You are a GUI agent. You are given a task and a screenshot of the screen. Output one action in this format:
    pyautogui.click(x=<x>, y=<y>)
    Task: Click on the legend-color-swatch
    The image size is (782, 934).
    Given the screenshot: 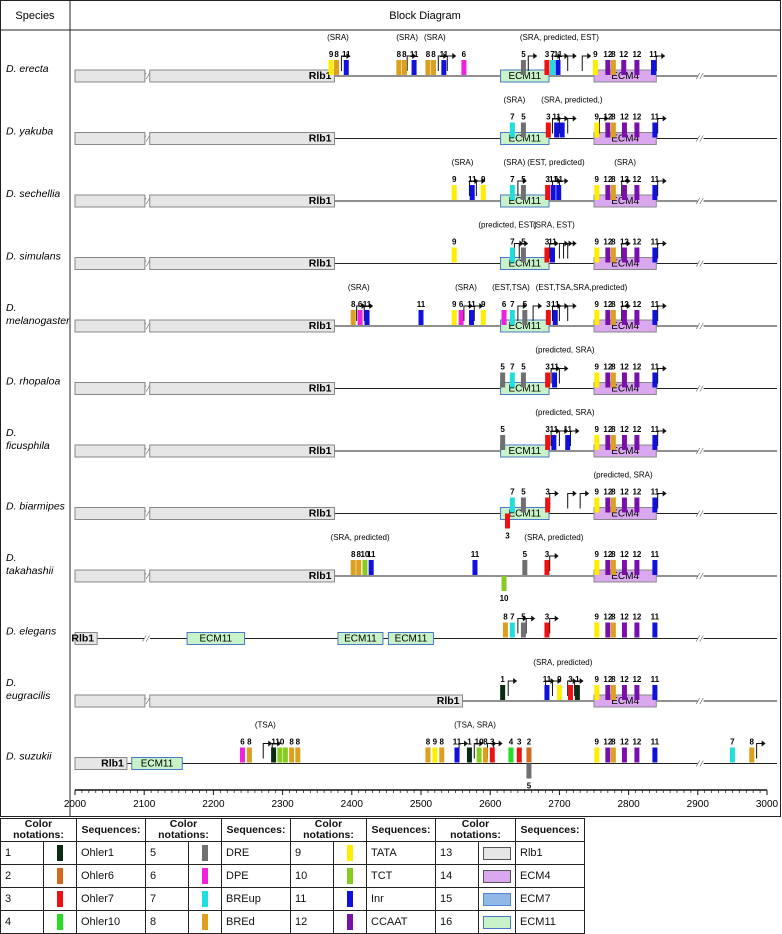 What is the action you would take?
    pyautogui.click(x=497, y=899)
    